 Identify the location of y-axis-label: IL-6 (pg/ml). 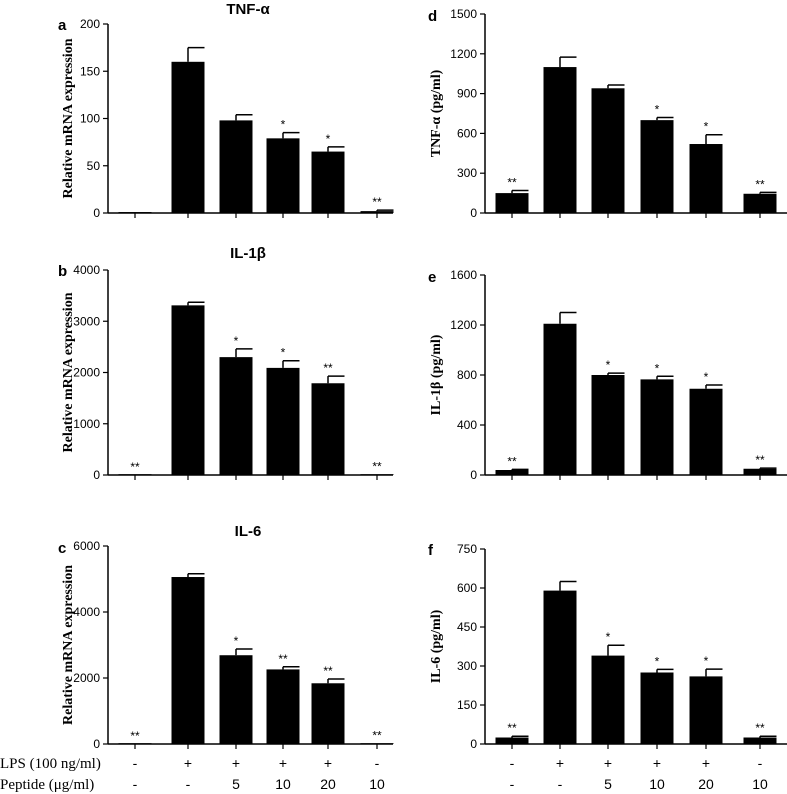
(436, 646).